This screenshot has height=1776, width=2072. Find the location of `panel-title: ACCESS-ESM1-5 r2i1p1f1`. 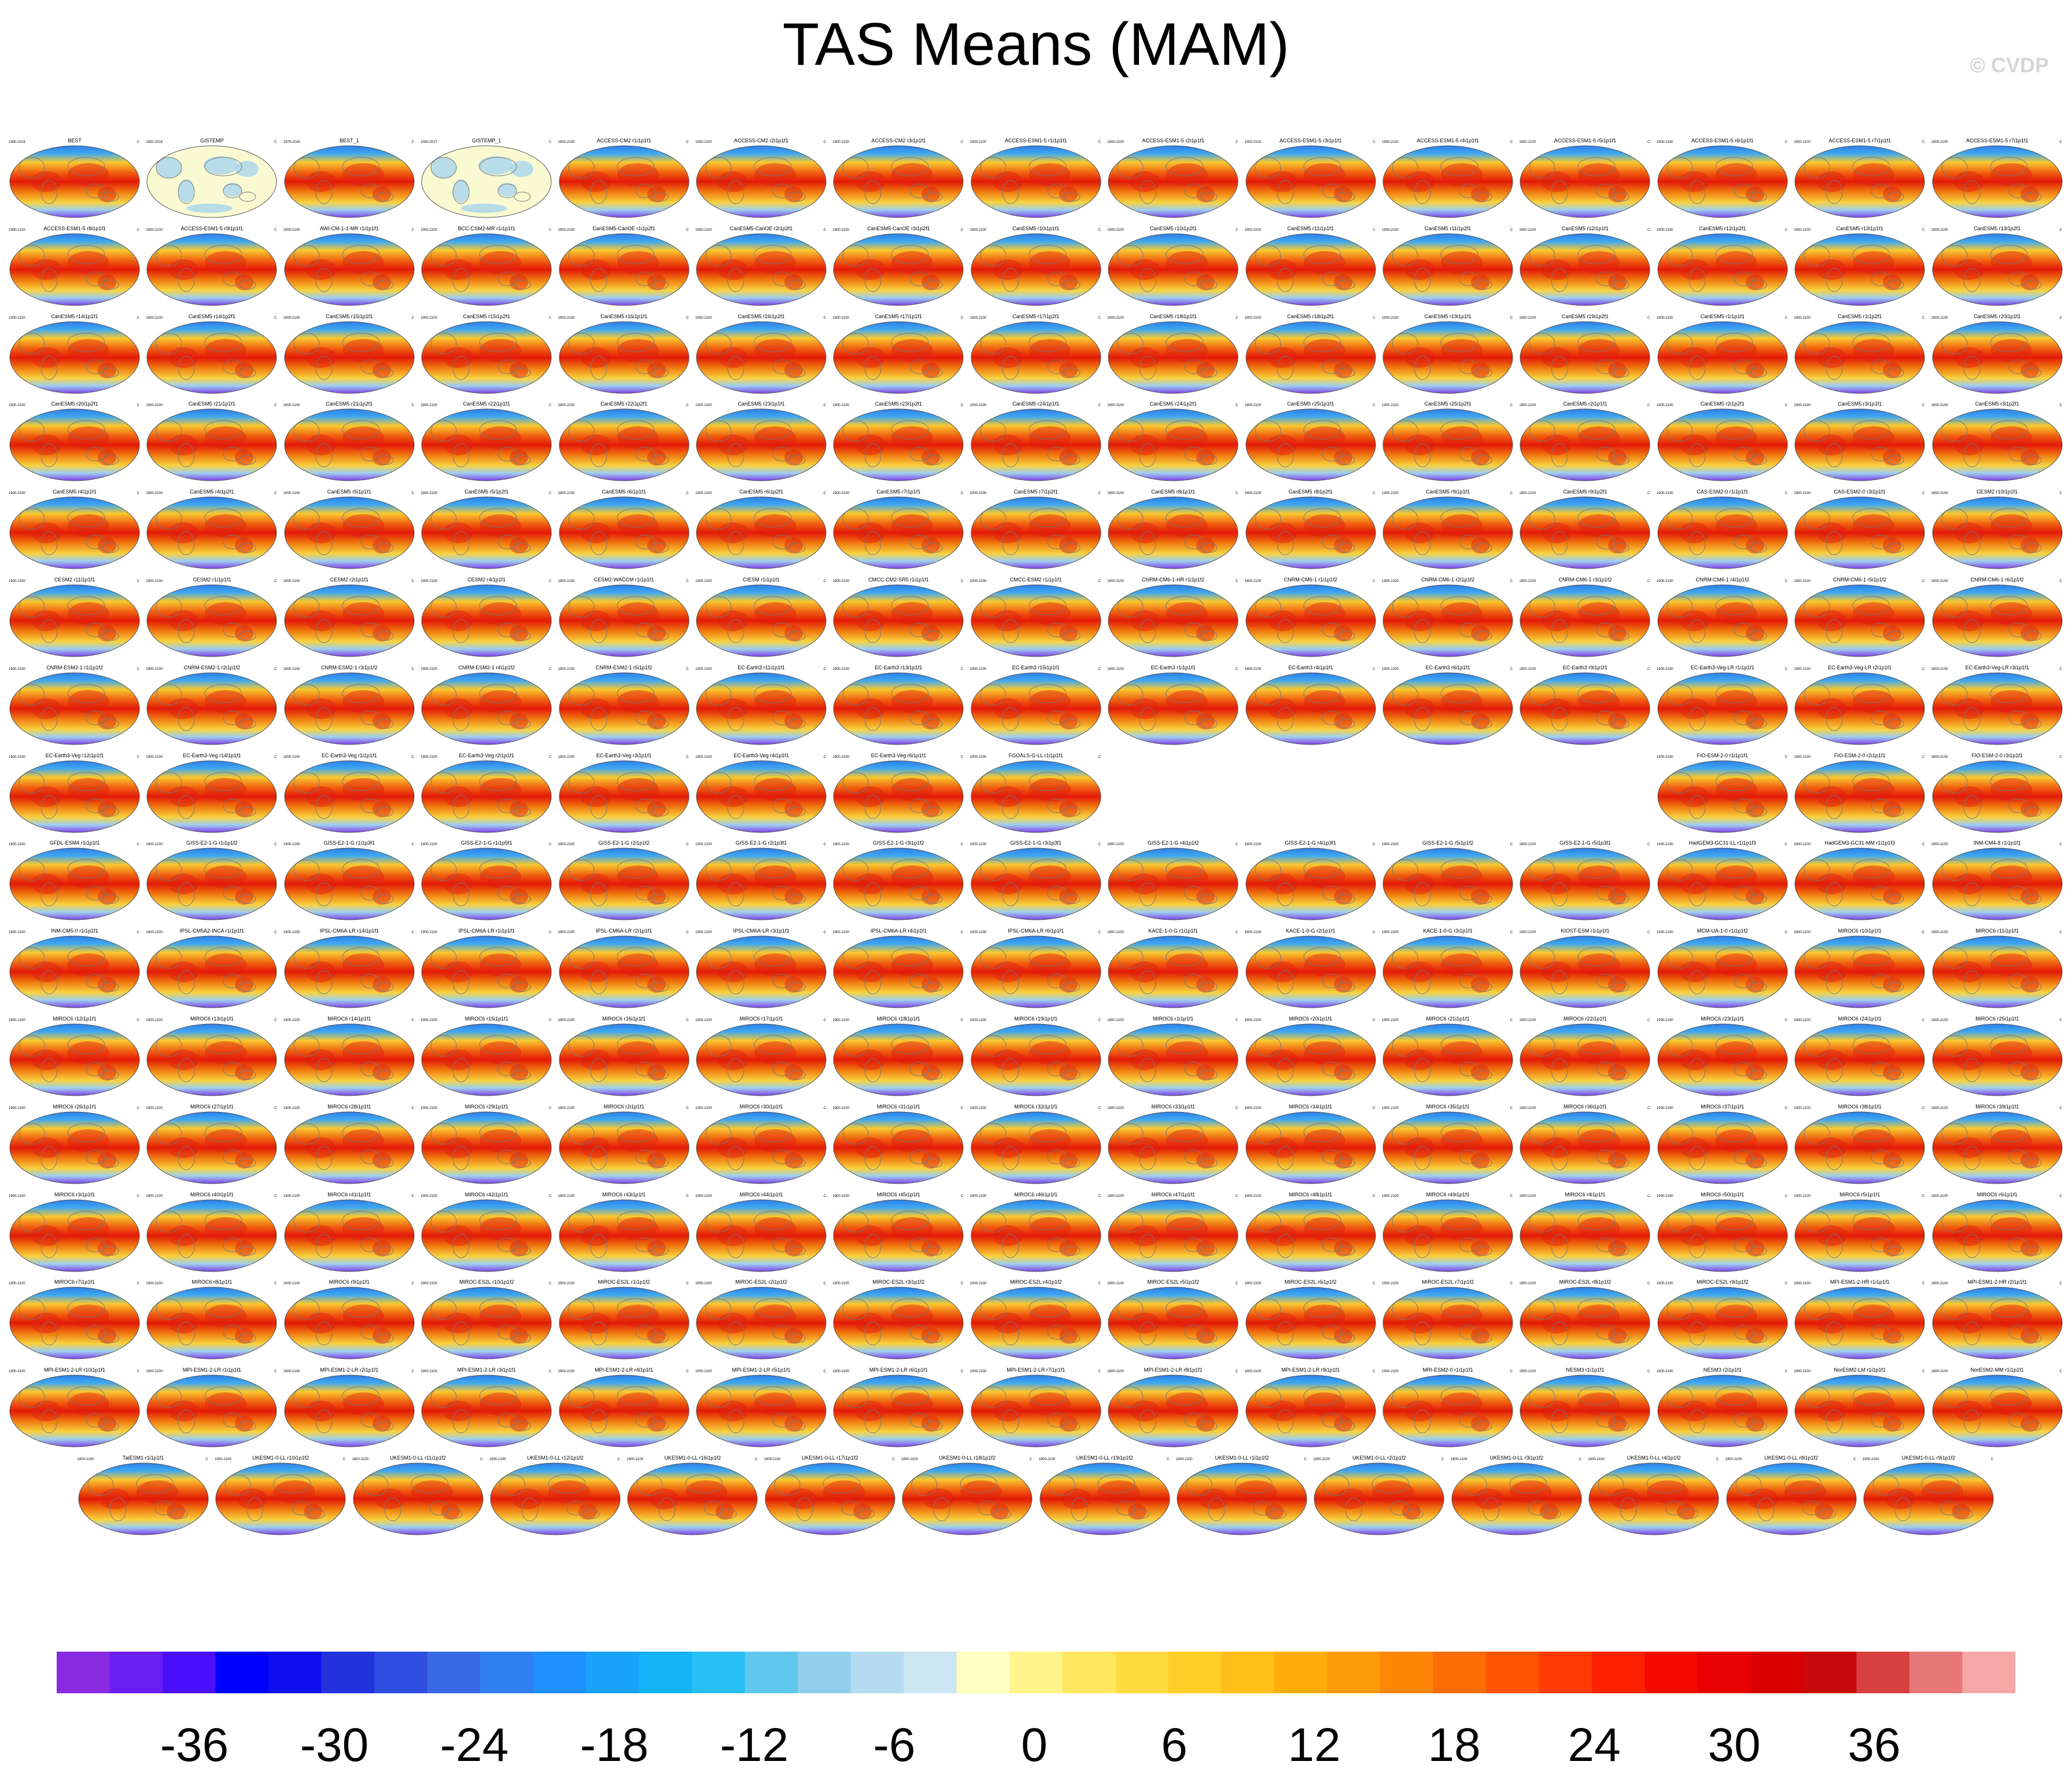

panel-title: ACCESS-ESM1-5 r2i1p1f1 is located at coordinates (1173, 140).